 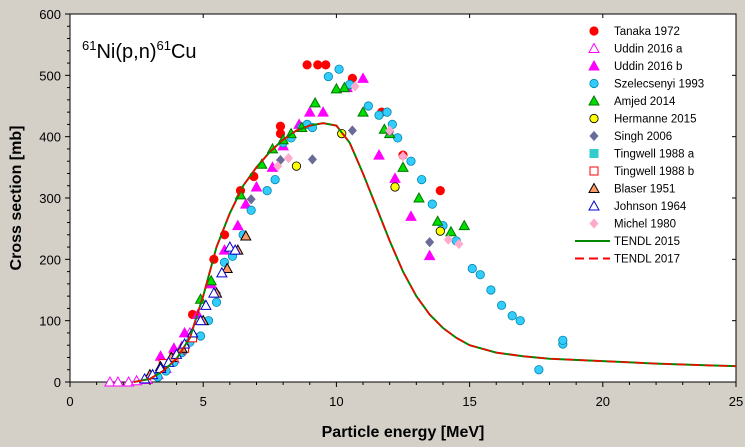 What do you see at coordinates (594, 187) in the screenshot?
I see `legend-marker-blaser-1951` at bounding box center [594, 187].